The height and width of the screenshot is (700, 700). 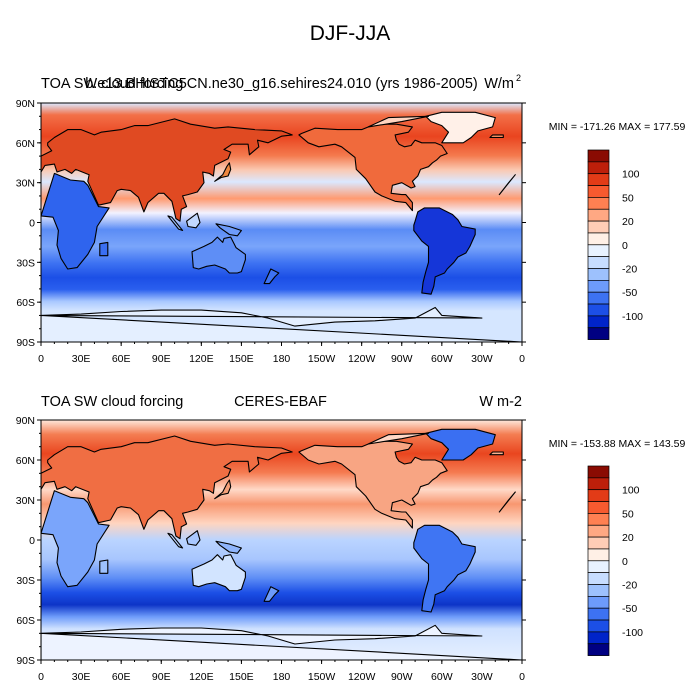 I want to click on lon-tick-label: 60E, so click(x=121, y=359).